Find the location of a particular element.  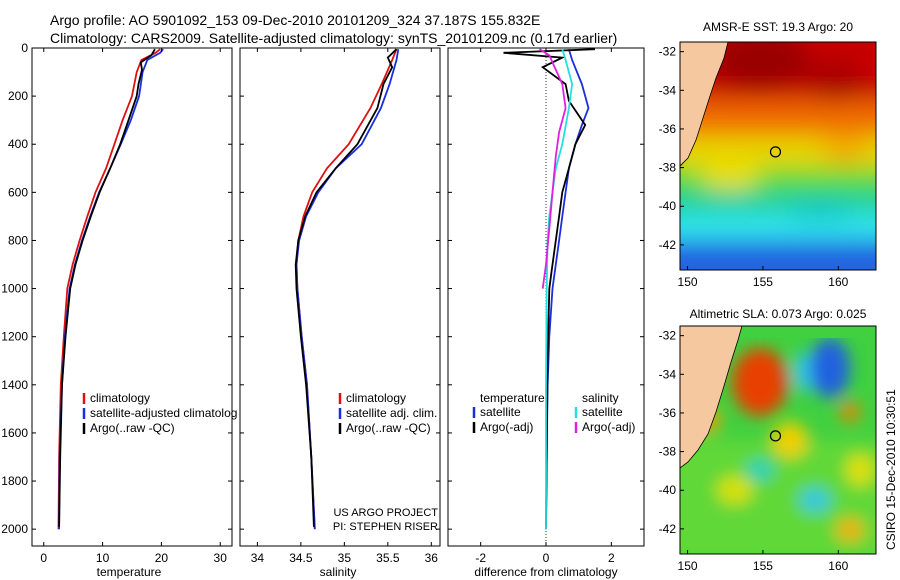

difference-legend-sal-sat-label: satellite is located at coordinates (602, 412).